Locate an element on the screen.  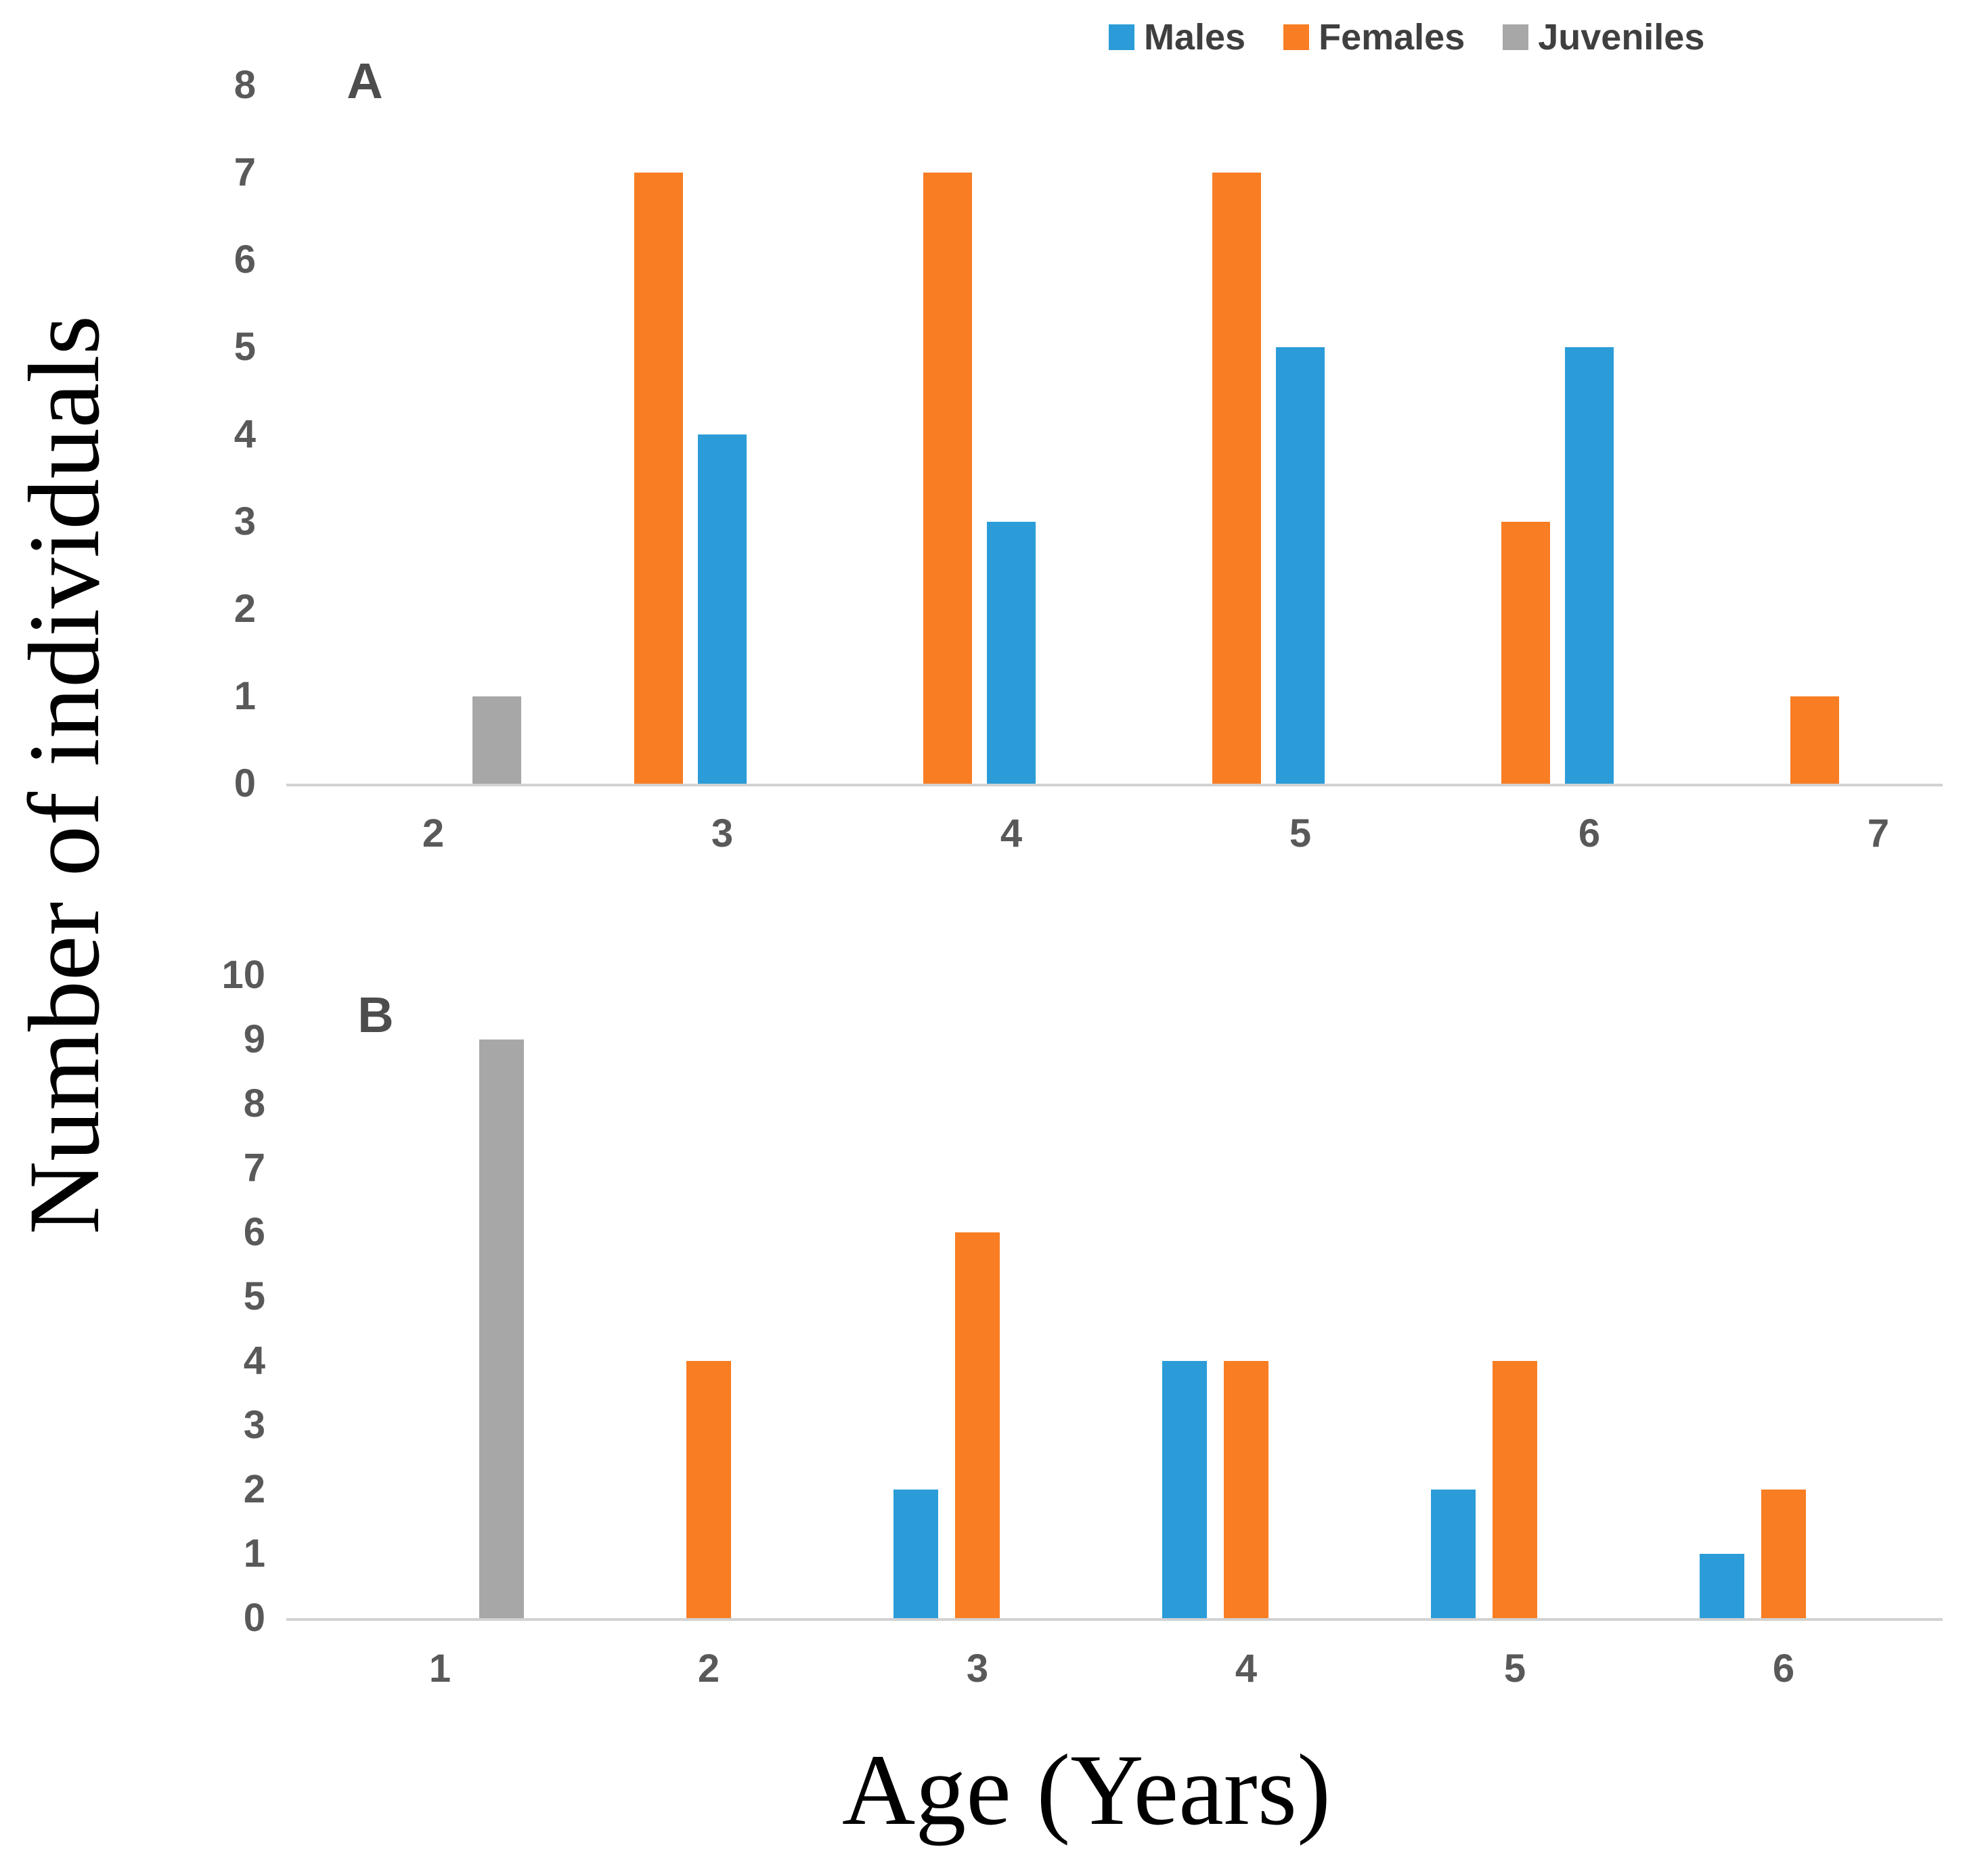
y-tick-label-a-6: 6 is located at coordinates (245, 260).